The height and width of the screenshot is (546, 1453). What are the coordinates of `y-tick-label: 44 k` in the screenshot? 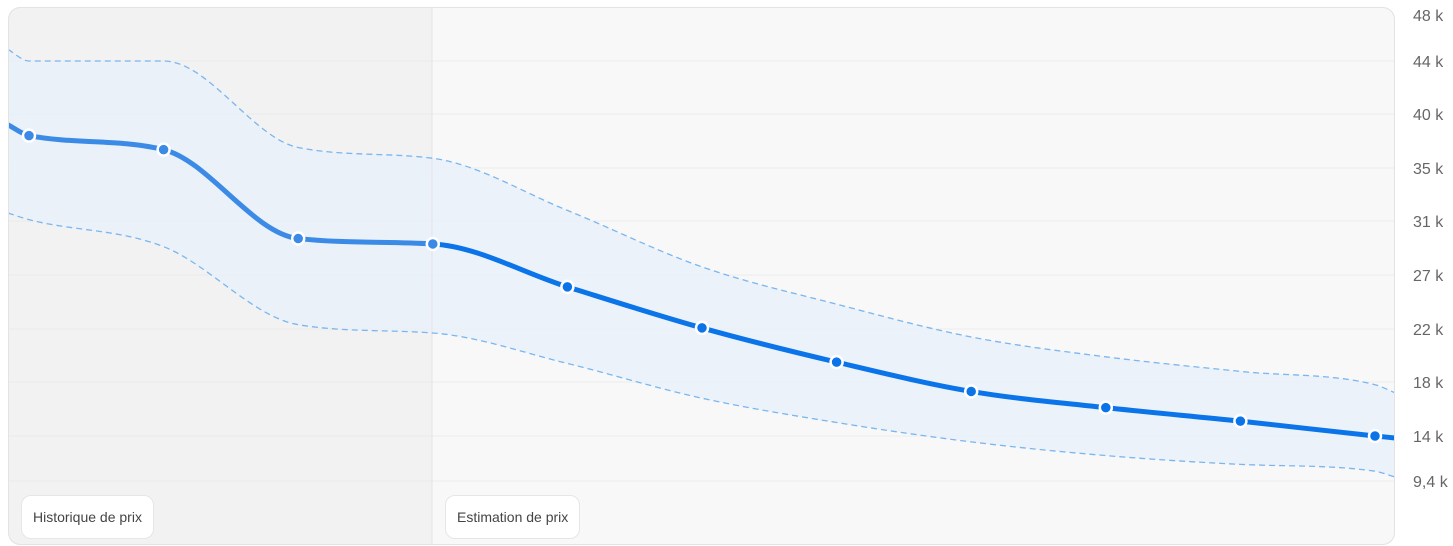 It's located at (1428, 62).